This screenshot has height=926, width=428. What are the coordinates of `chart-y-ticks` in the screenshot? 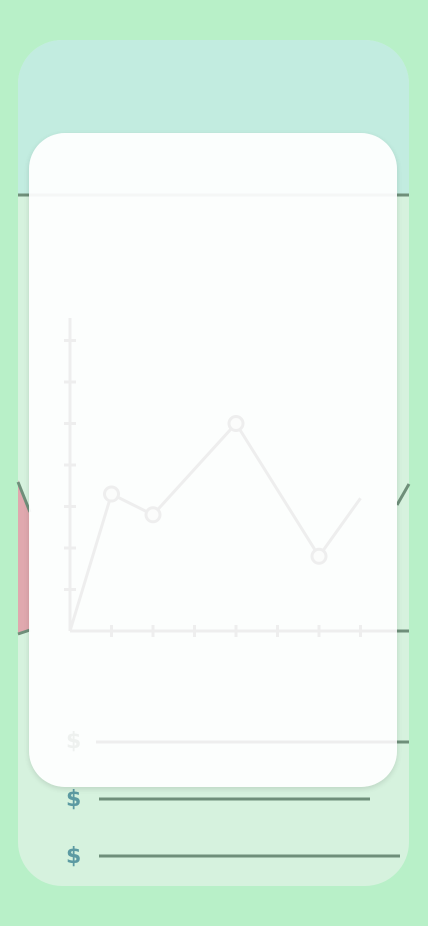 It's located at (70, 465).